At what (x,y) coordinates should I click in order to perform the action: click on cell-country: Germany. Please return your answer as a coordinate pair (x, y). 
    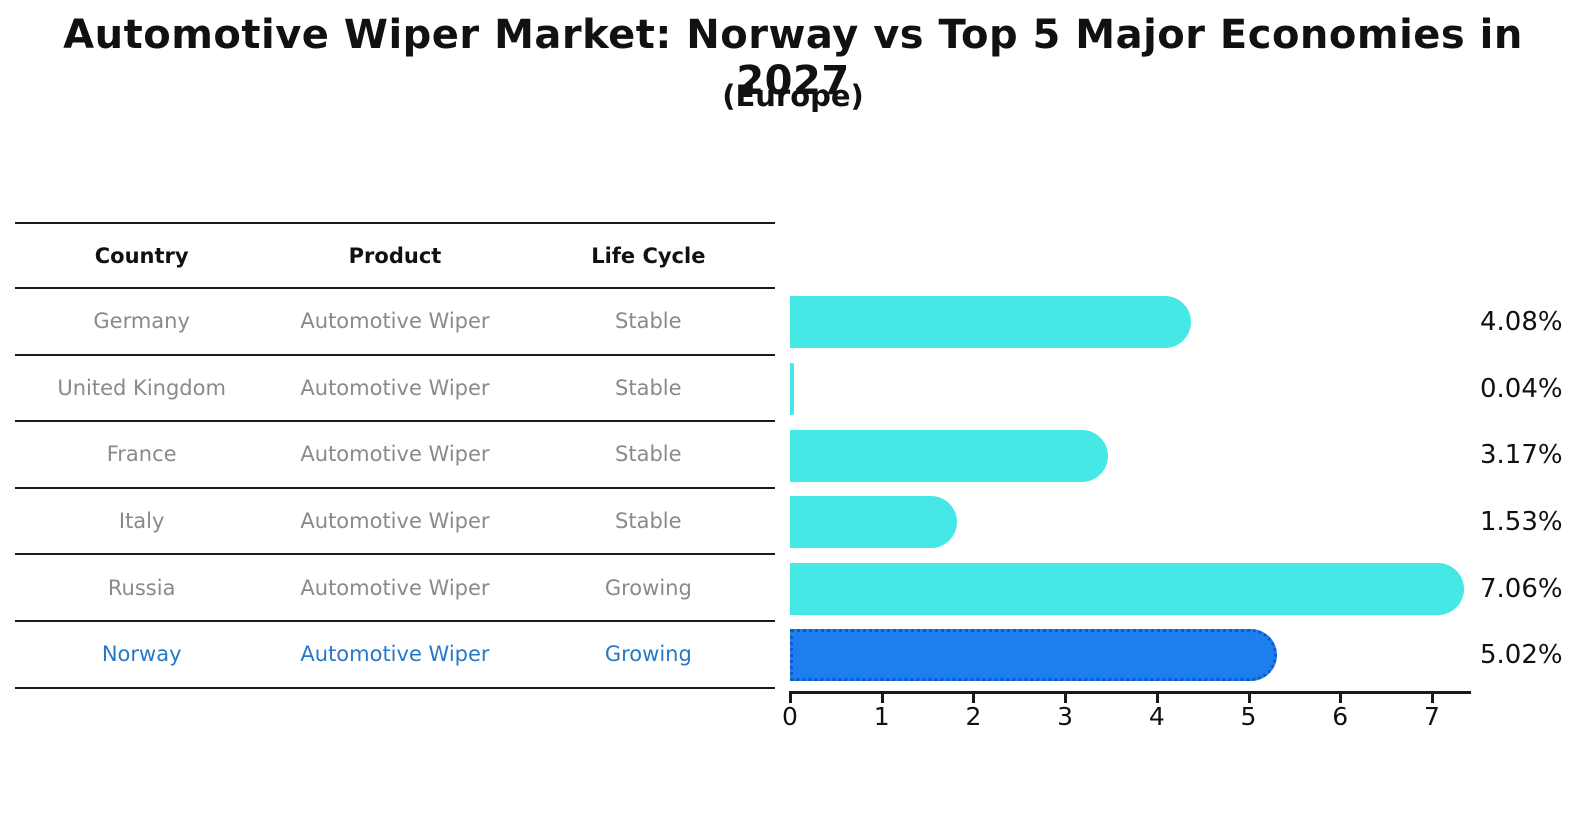
    Looking at the image, I should click on (141, 321).